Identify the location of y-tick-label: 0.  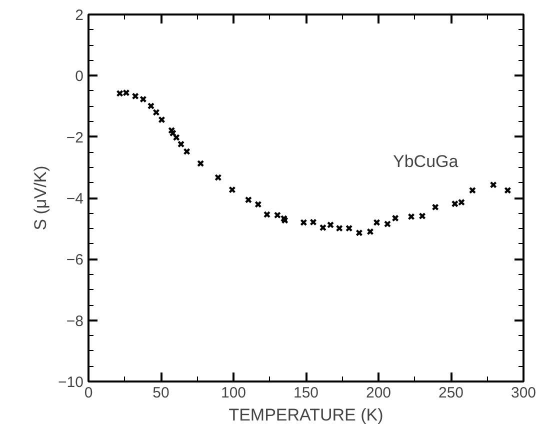
(79, 77).